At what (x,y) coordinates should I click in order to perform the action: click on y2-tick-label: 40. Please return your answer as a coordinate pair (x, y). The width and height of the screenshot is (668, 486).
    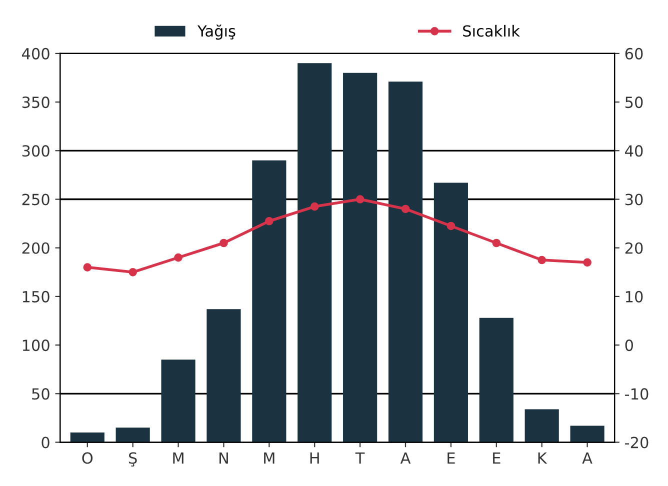
    Looking at the image, I should click on (634, 151).